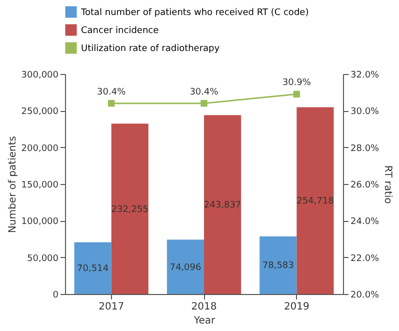 The height and width of the screenshot is (331, 399). What do you see at coordinates (40, 185) in the screenshot?
I see `y-tick-label: 150,000` at bounding box center [40, 185].